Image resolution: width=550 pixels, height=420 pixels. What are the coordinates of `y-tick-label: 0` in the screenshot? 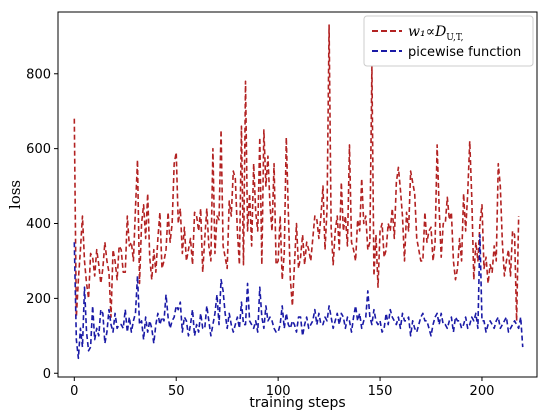 It's located at (47, 374).